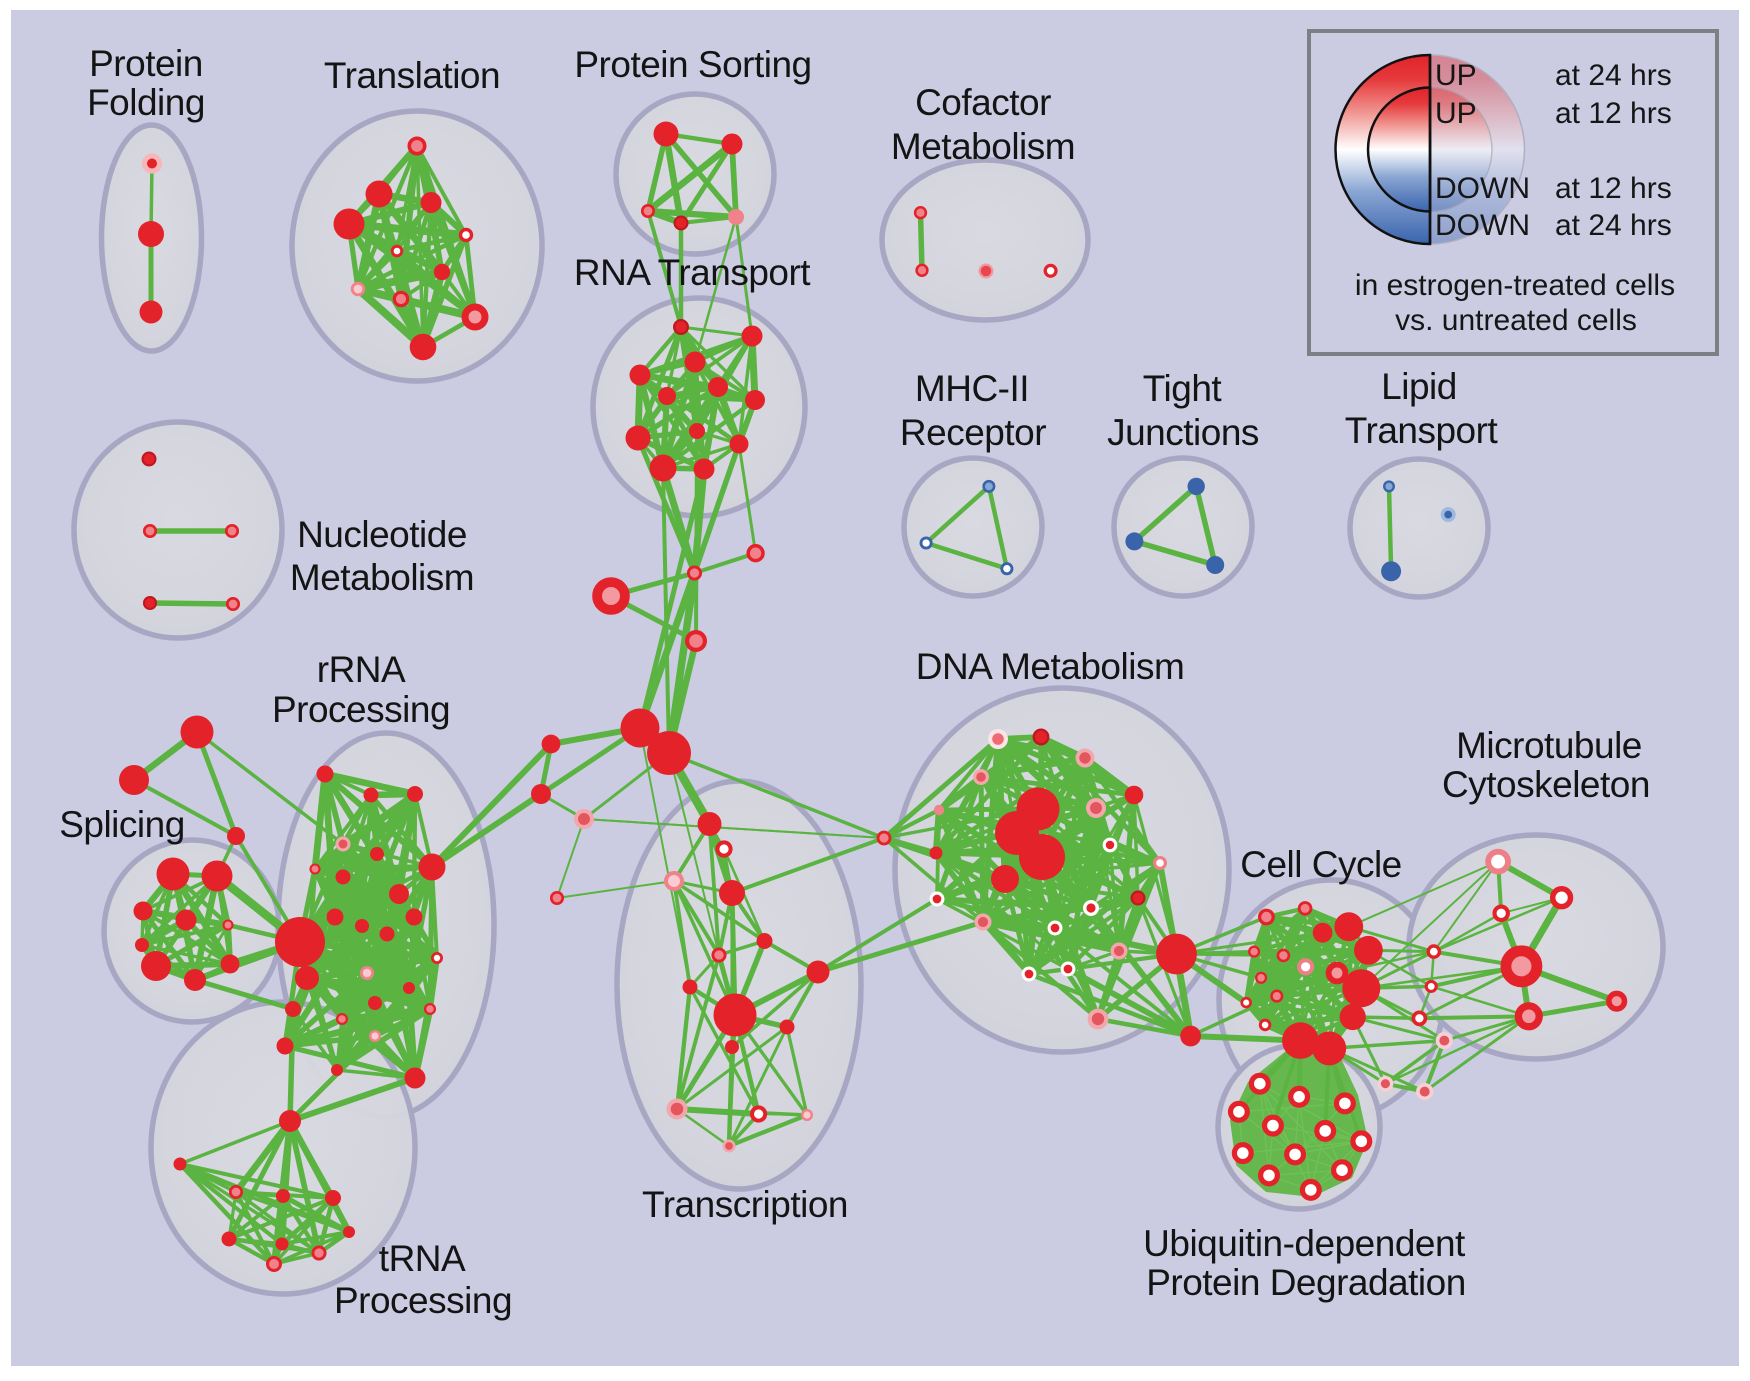  I want to click on svg-text: vs. untreated cells, so click(1516, 320).